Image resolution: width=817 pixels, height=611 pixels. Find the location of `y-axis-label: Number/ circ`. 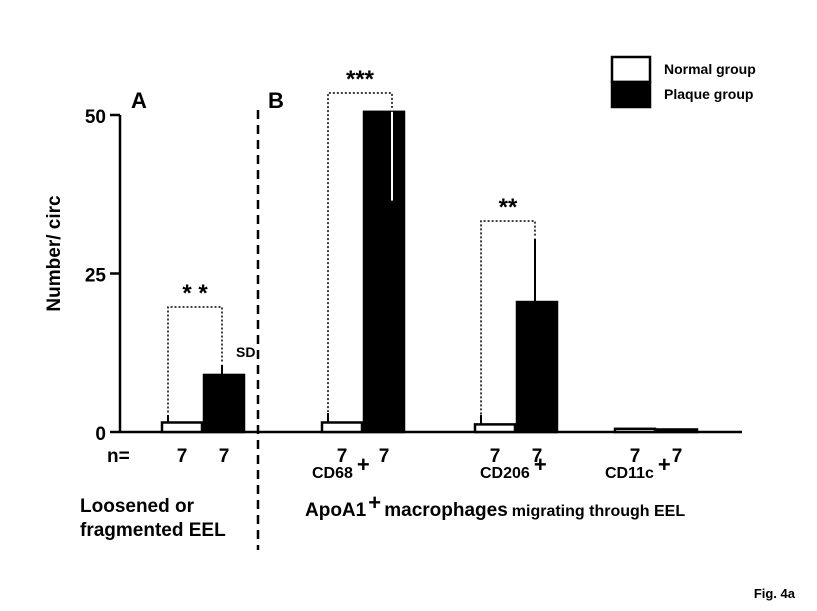

y-axis-label: Number/ circ is located at coordinates (54, 253).